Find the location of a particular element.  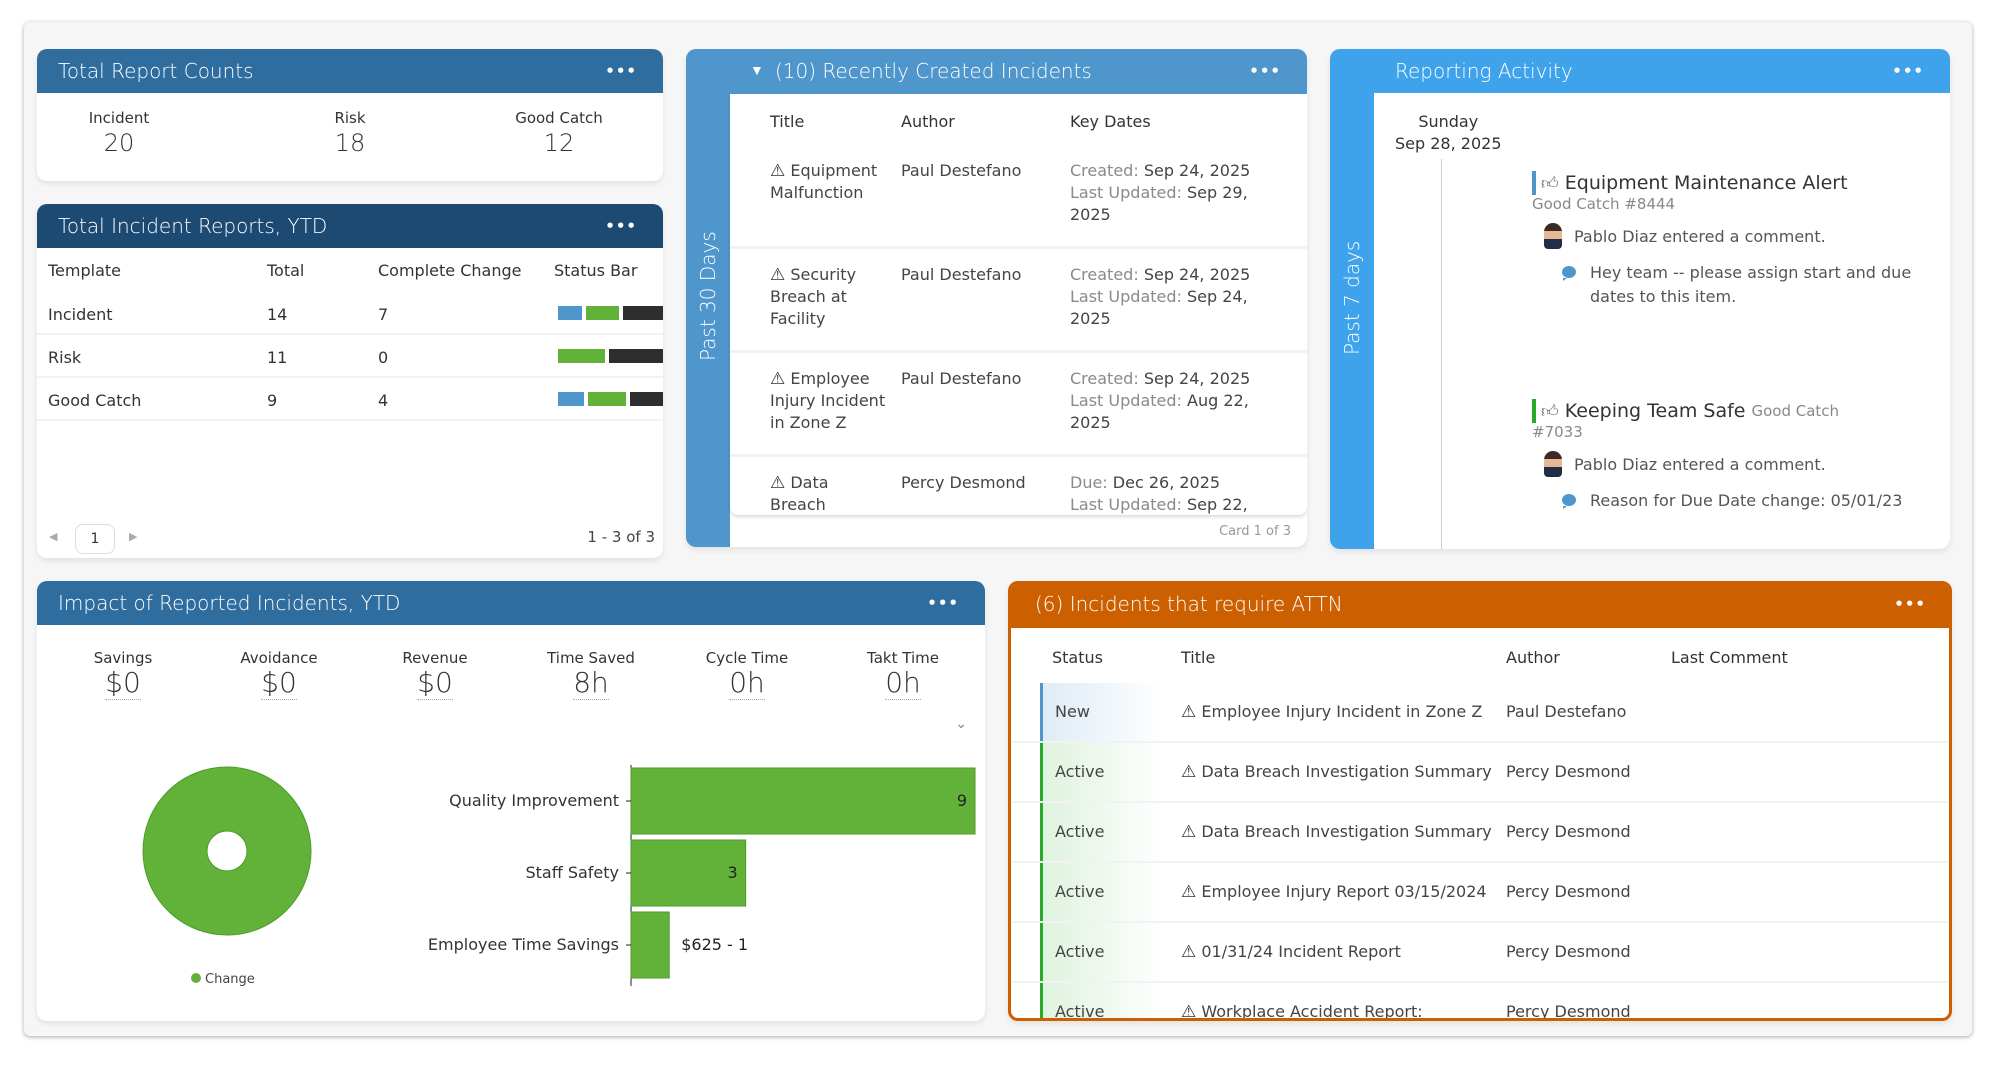

column-header-last-comment: Last Comment is located at coordinates (1729, 657).